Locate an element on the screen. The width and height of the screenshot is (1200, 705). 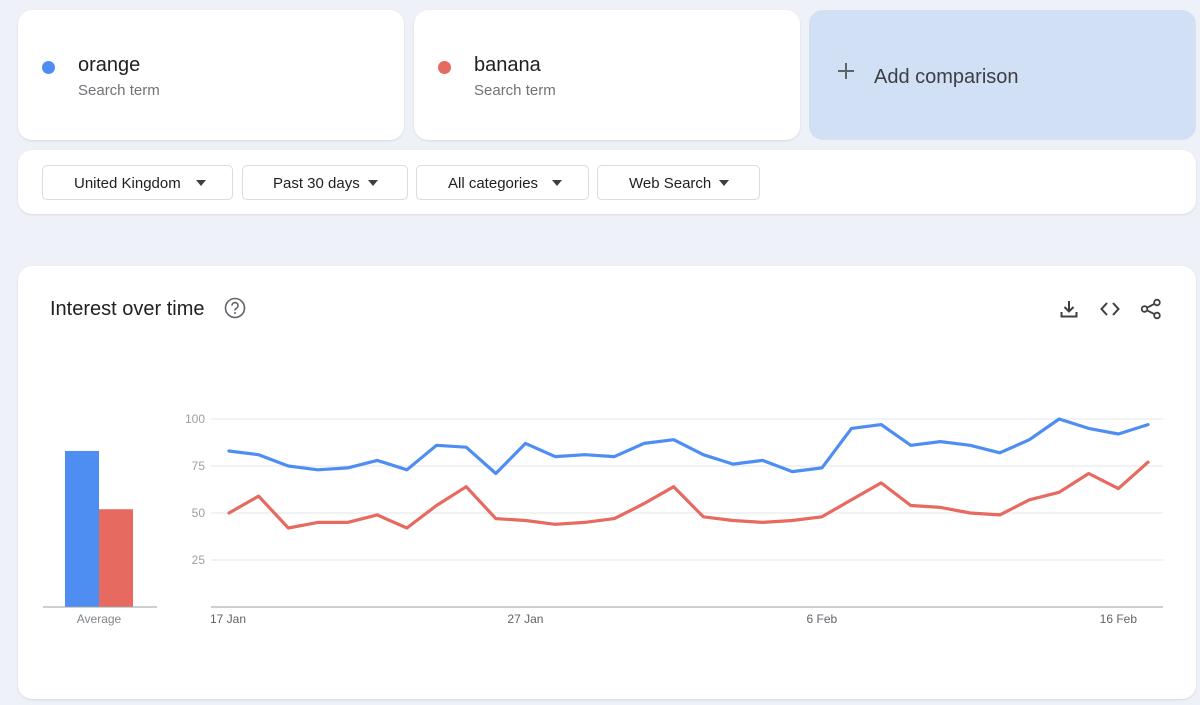
share-icon is located at coordinates (1151, 309).